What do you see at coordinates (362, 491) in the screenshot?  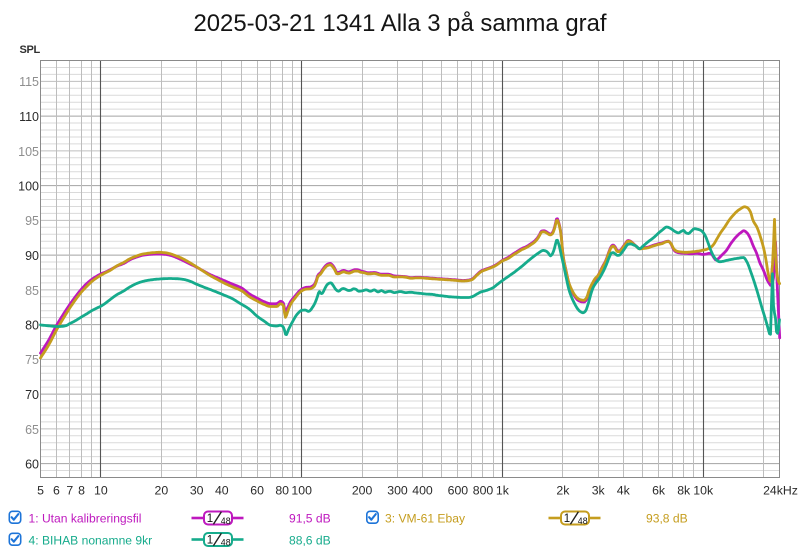 I see `svg-text: 200` at bounding box center [362, 491].